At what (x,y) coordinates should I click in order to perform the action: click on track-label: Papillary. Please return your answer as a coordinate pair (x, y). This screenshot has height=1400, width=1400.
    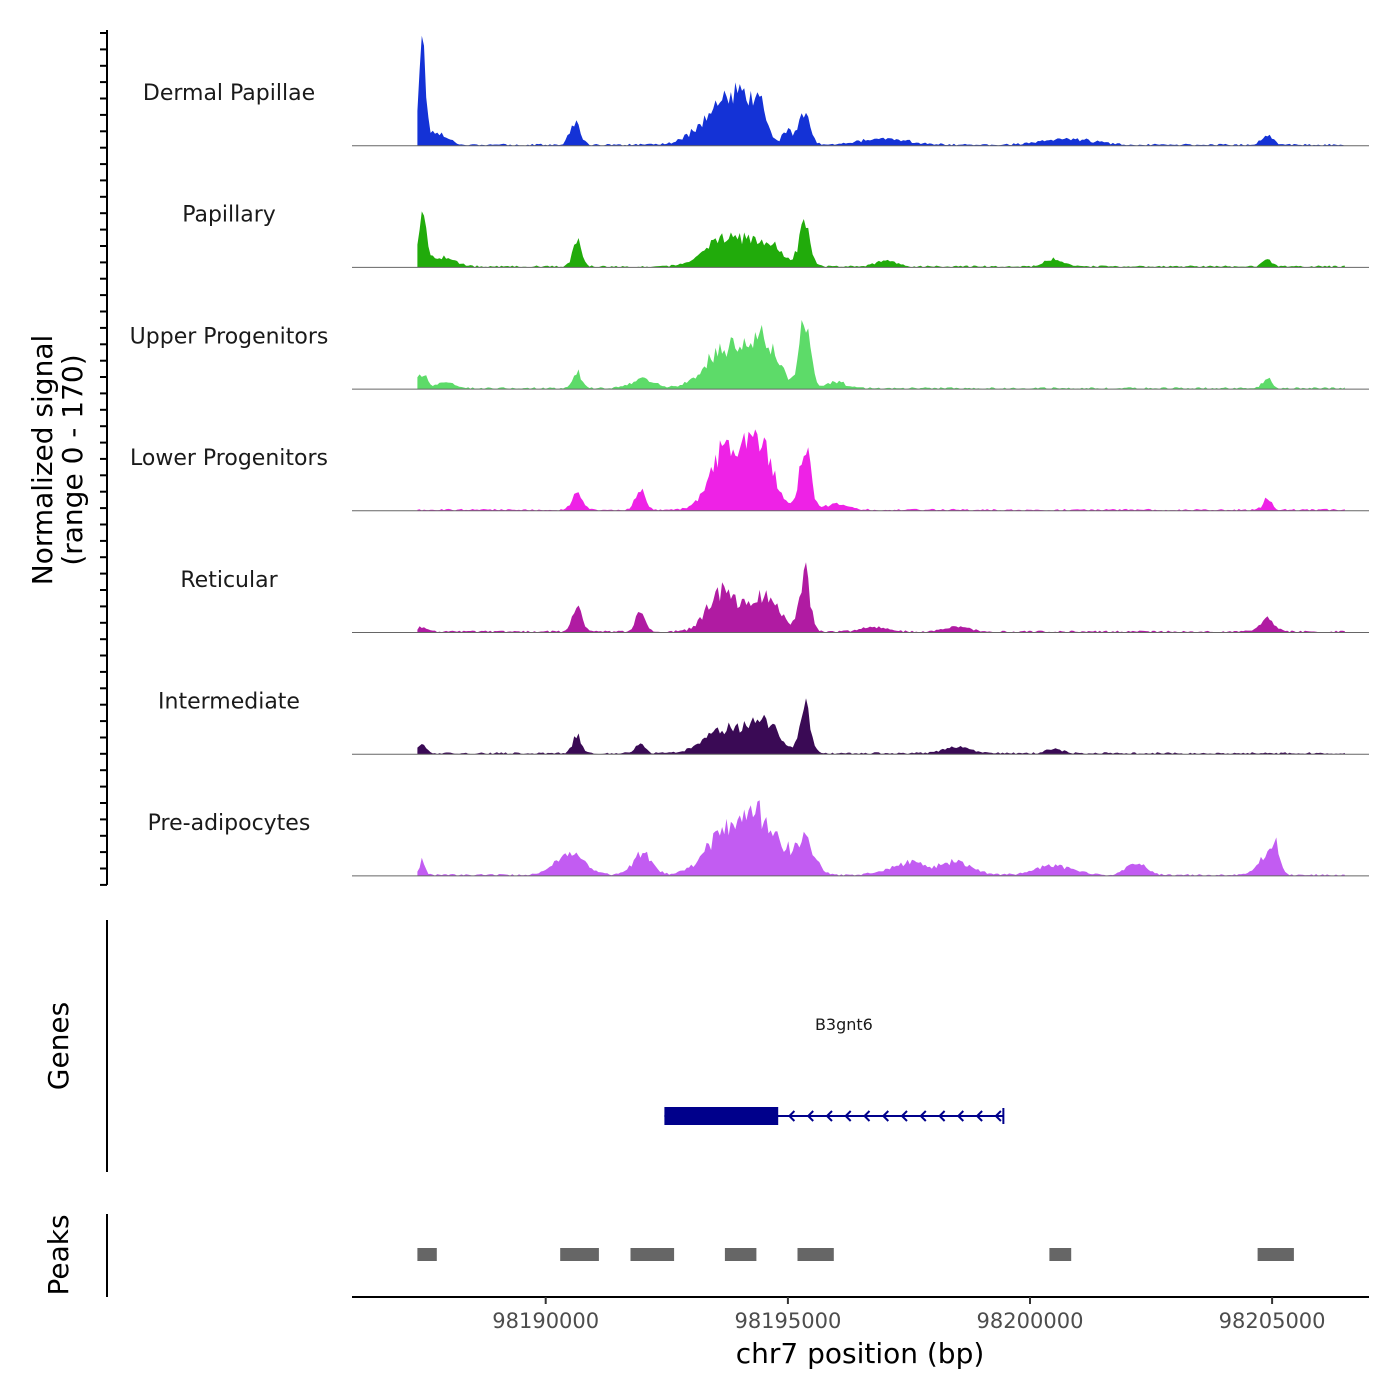
    Looking at the image, I should click on (229, 215).